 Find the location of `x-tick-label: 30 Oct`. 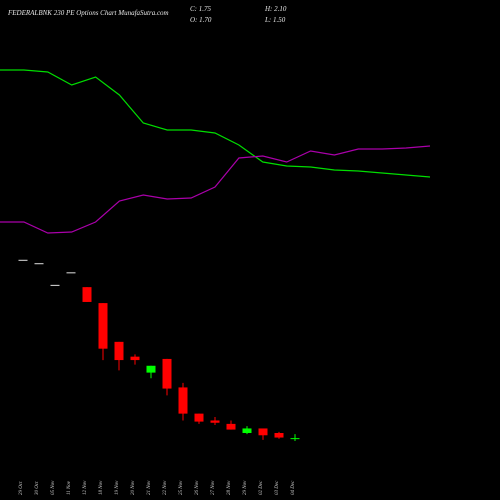

x-tick-label: 30 Oct is located at coordinates (37, 488).